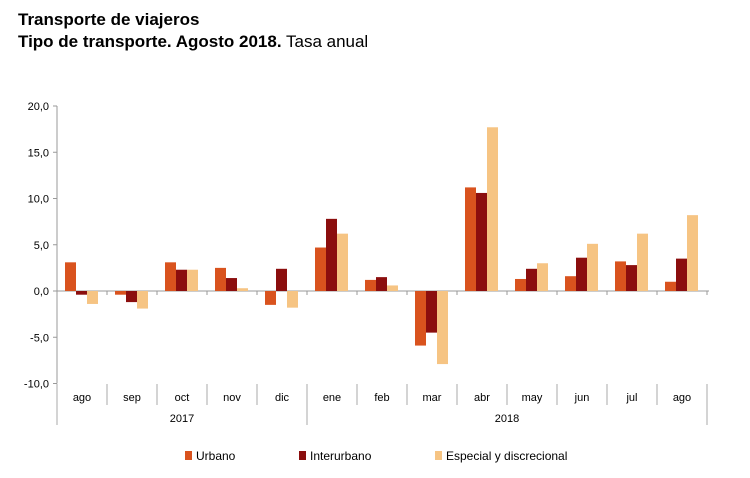 The width and height of the screenshot is (750, 478). What do you see at coordinates (232, 398) in the screenshot?
I see `category-label: nov` at bounding box center [232, 398].